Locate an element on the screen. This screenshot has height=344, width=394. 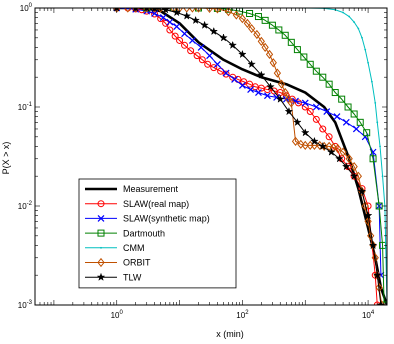
legend-item: CMM is located at coordinates (115, 248).